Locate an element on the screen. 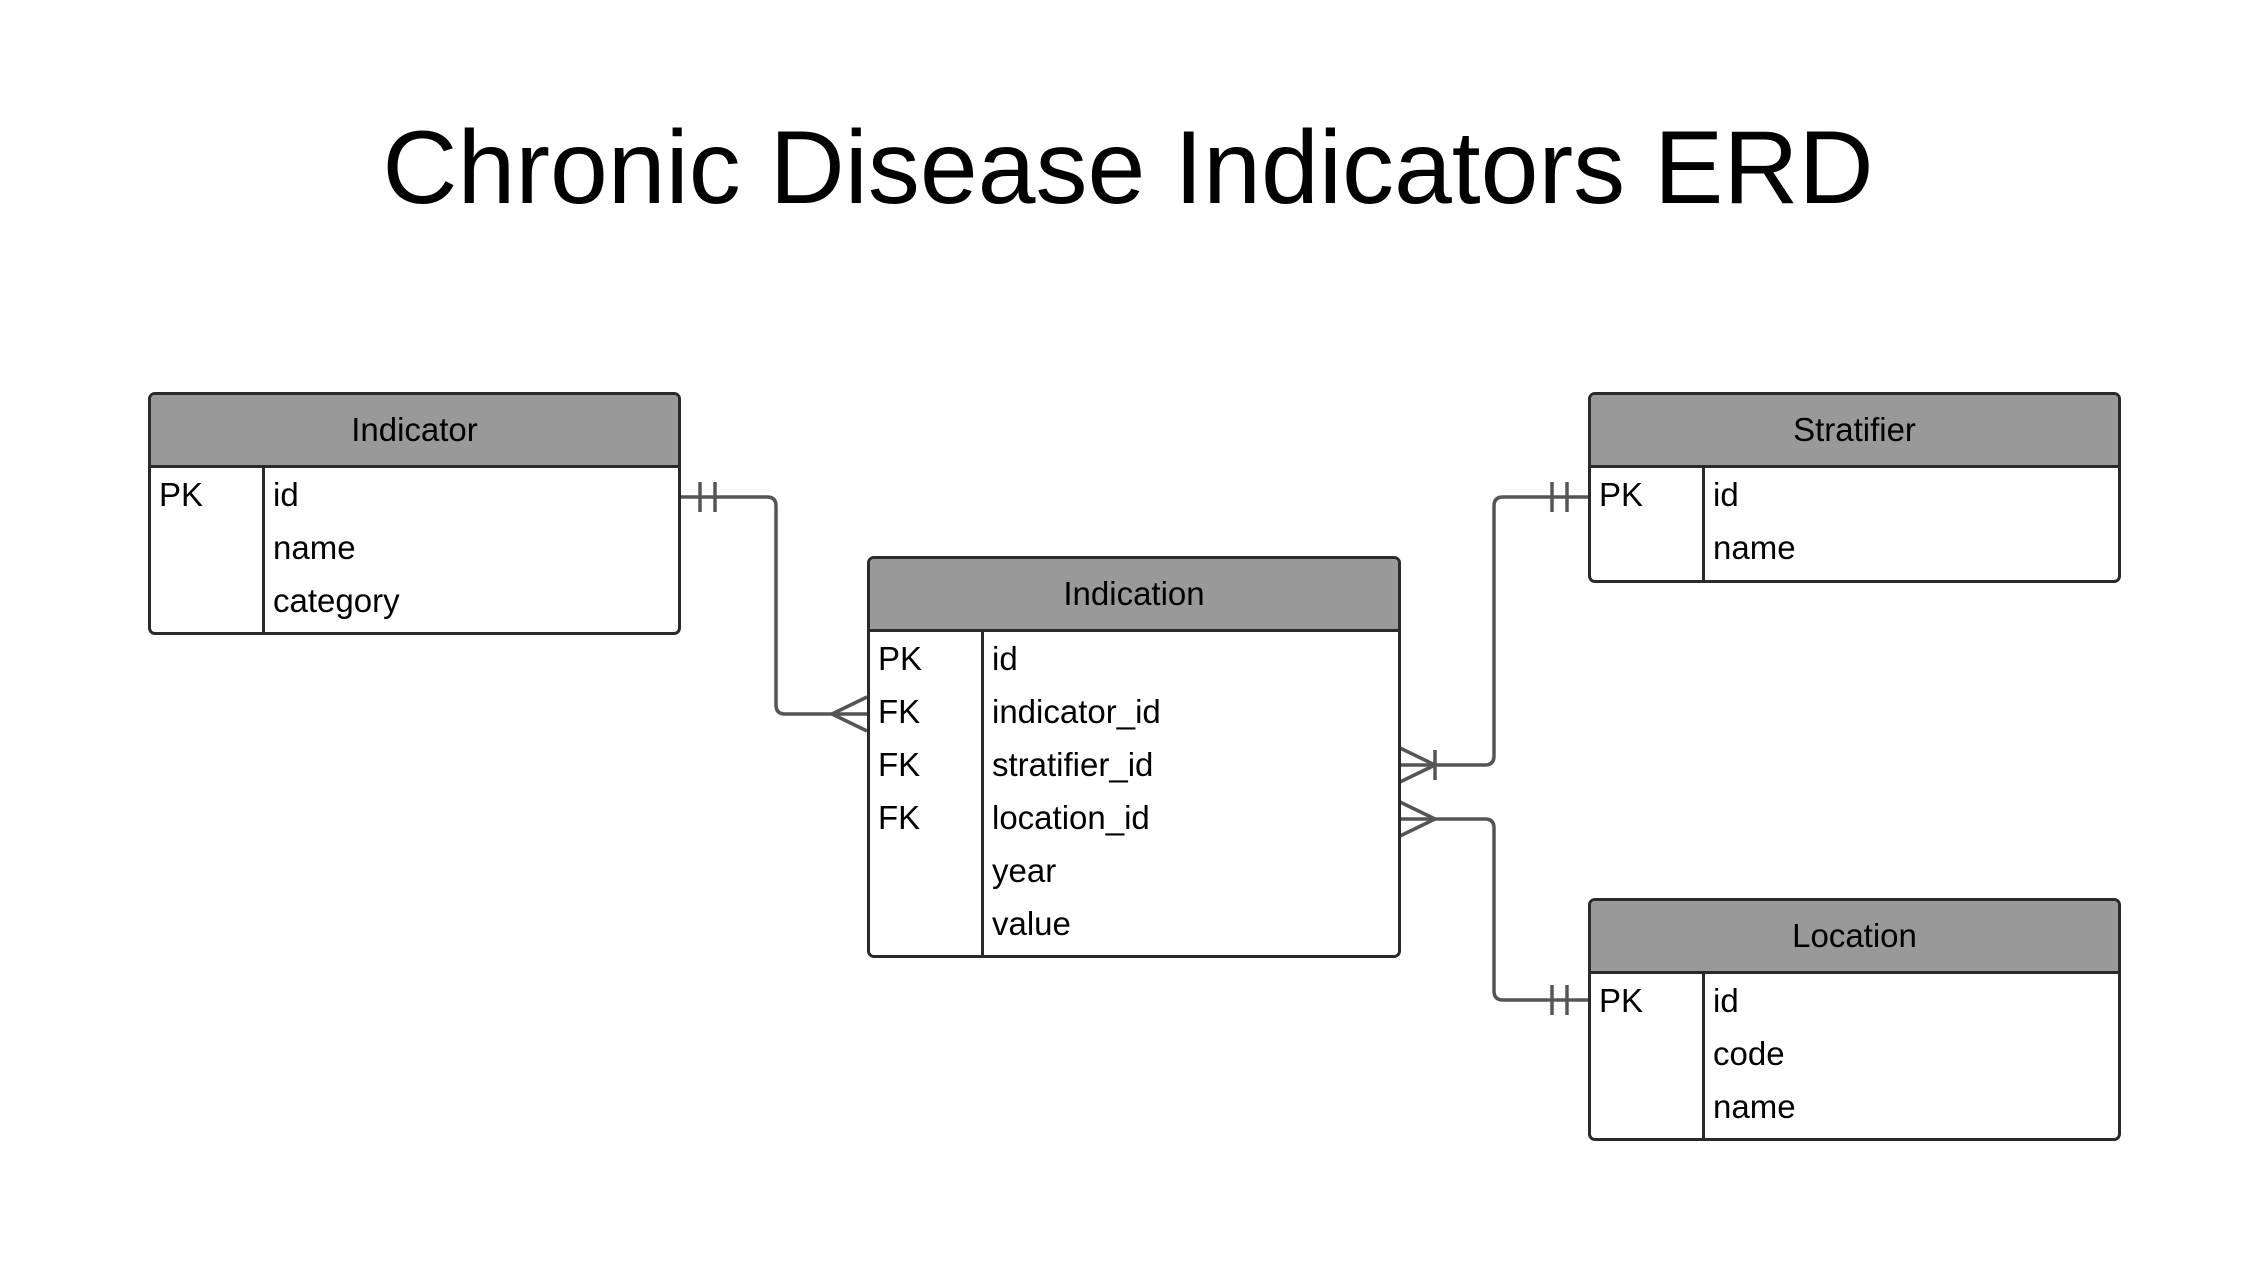 The width and height of the screenshot is (2256, 1279). indication-crowfoot-location is located at coordinates (1417, 819).